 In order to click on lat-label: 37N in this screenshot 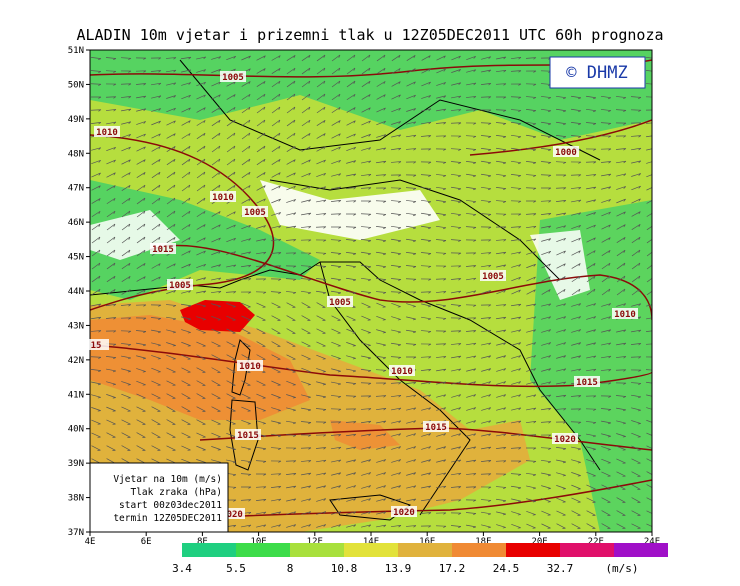, I will do `click(76, 533)`.